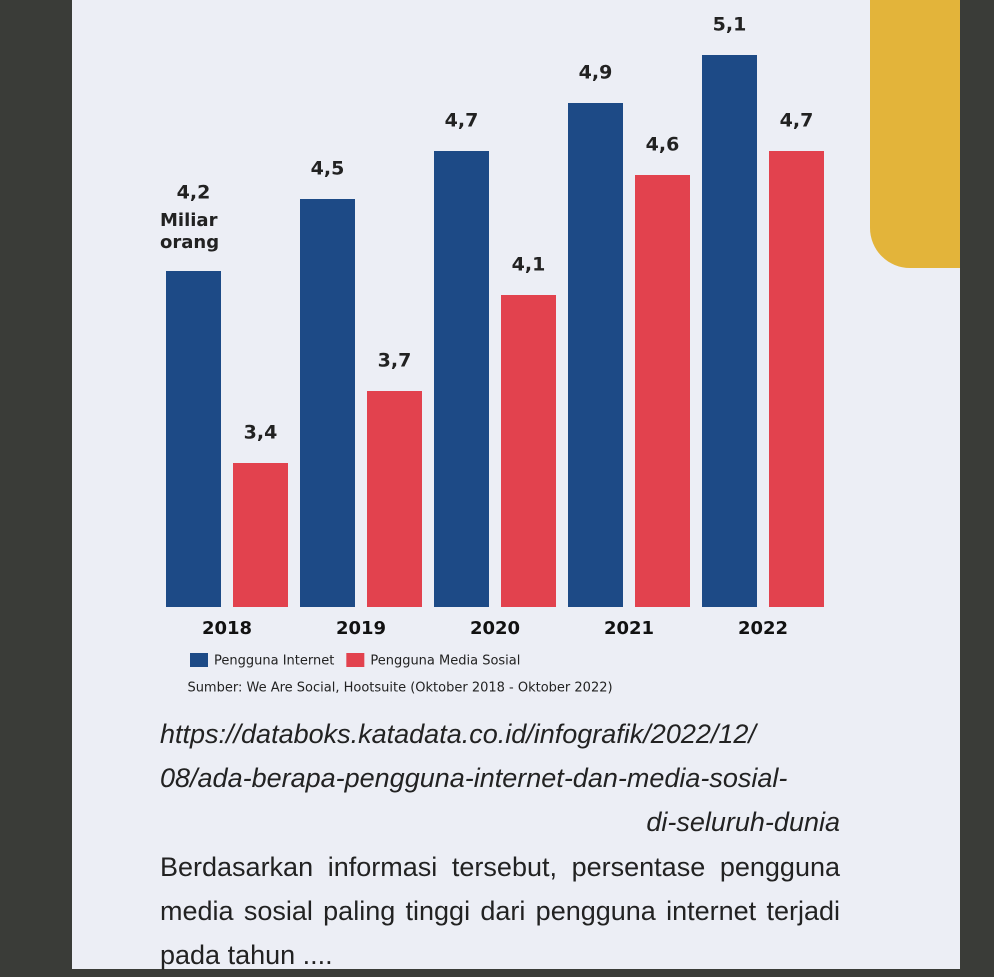 This screenshot has height=977, width=994. Describe the element at coordinates (445, 661) in the screenshot. I see `legend-label: Pengguna Media Sosial` at that location.